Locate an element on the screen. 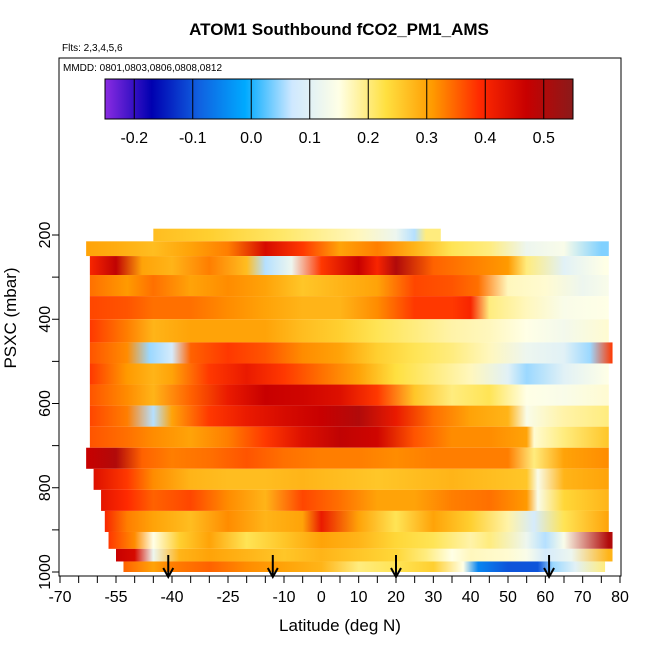 Image resolution: width=650 pixels, height=650 pixels. y-tick-label: 200 is located at coordinates (45, 235).